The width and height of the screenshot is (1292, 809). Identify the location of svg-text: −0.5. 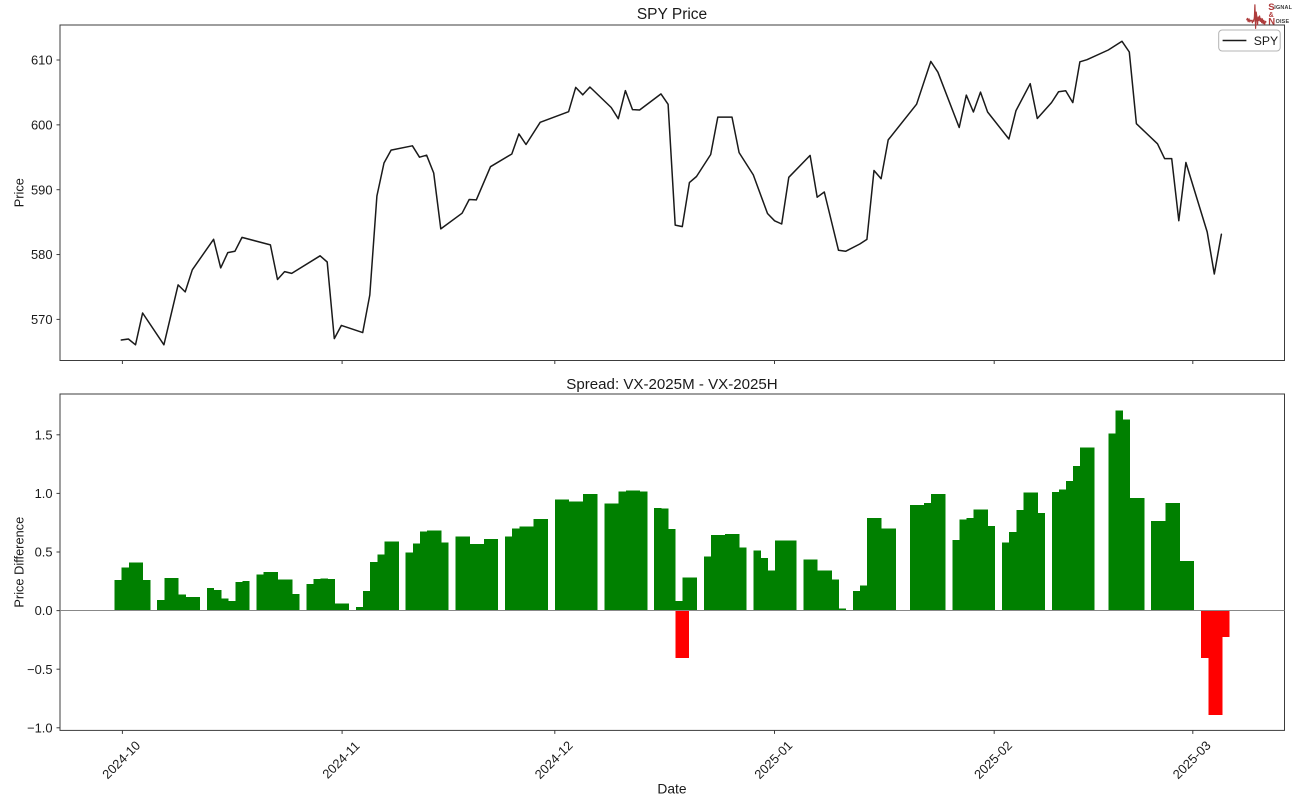
(39, 669).